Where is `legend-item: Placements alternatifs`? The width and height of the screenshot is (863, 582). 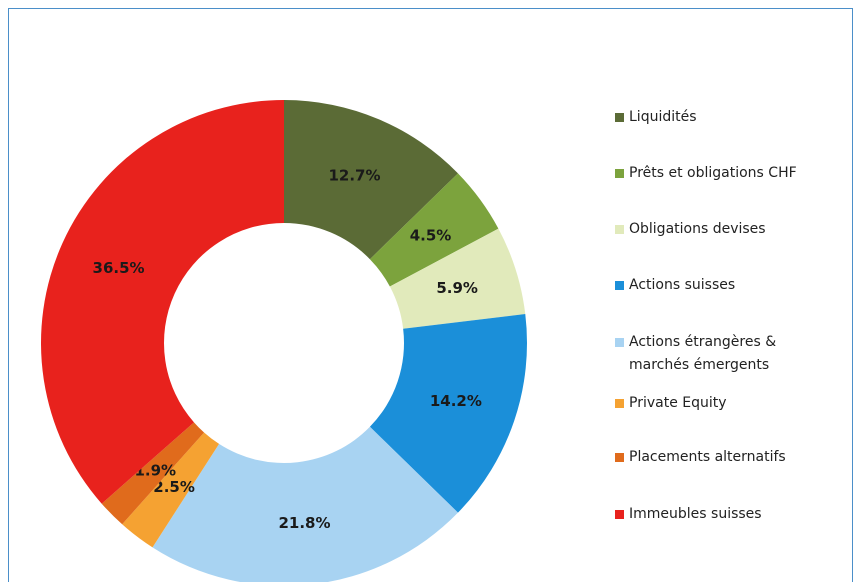 legend-item: Placements alternatifs is located at coordinates (720, 457).